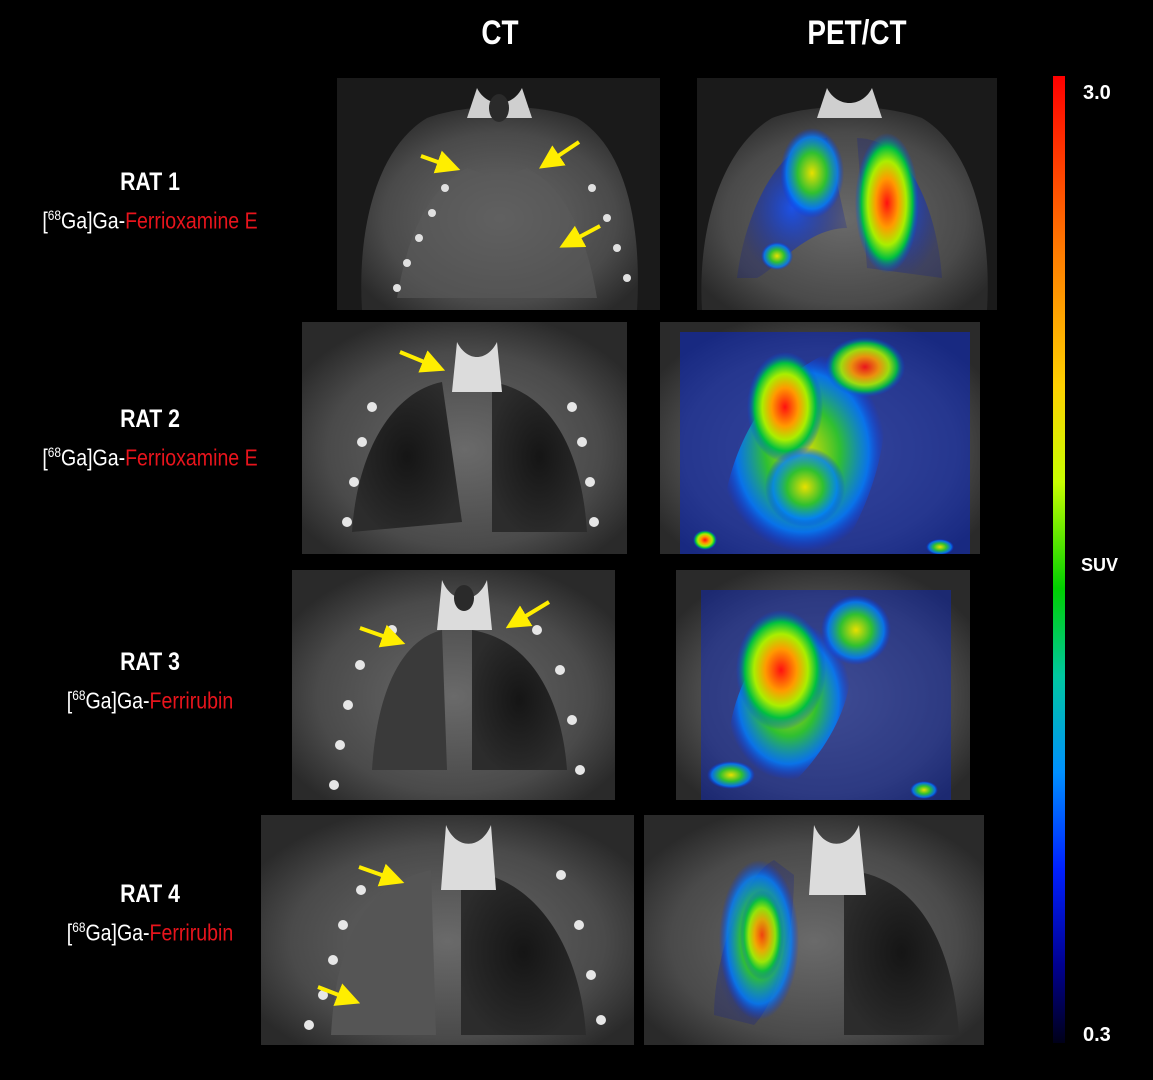  I want to click on rat-name: RAT 4, so click(150, 894).